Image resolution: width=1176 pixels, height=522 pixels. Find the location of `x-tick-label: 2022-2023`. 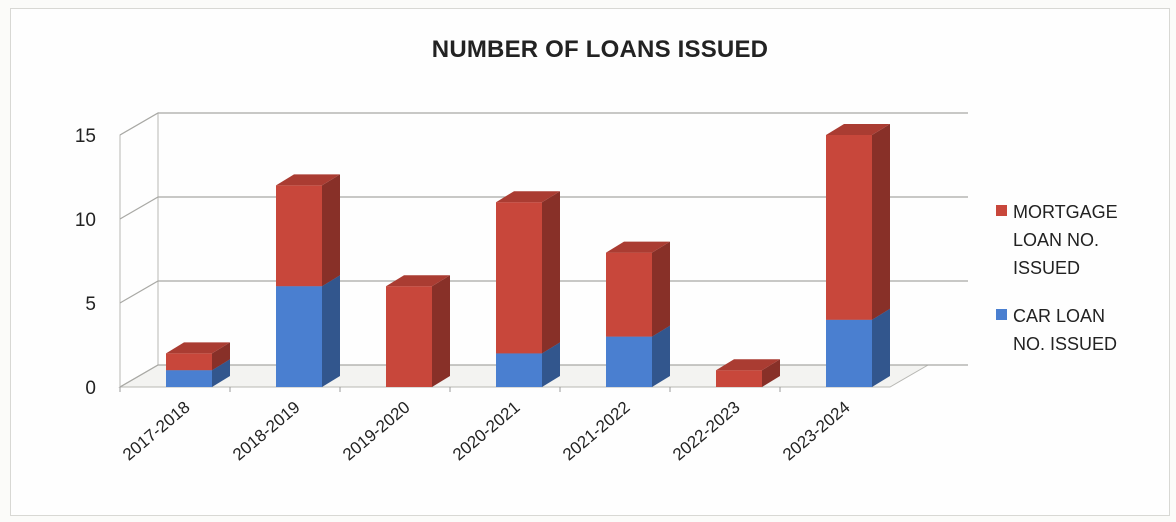

x-tick-label: 2022-2023 is located at coordinates (706, 431).